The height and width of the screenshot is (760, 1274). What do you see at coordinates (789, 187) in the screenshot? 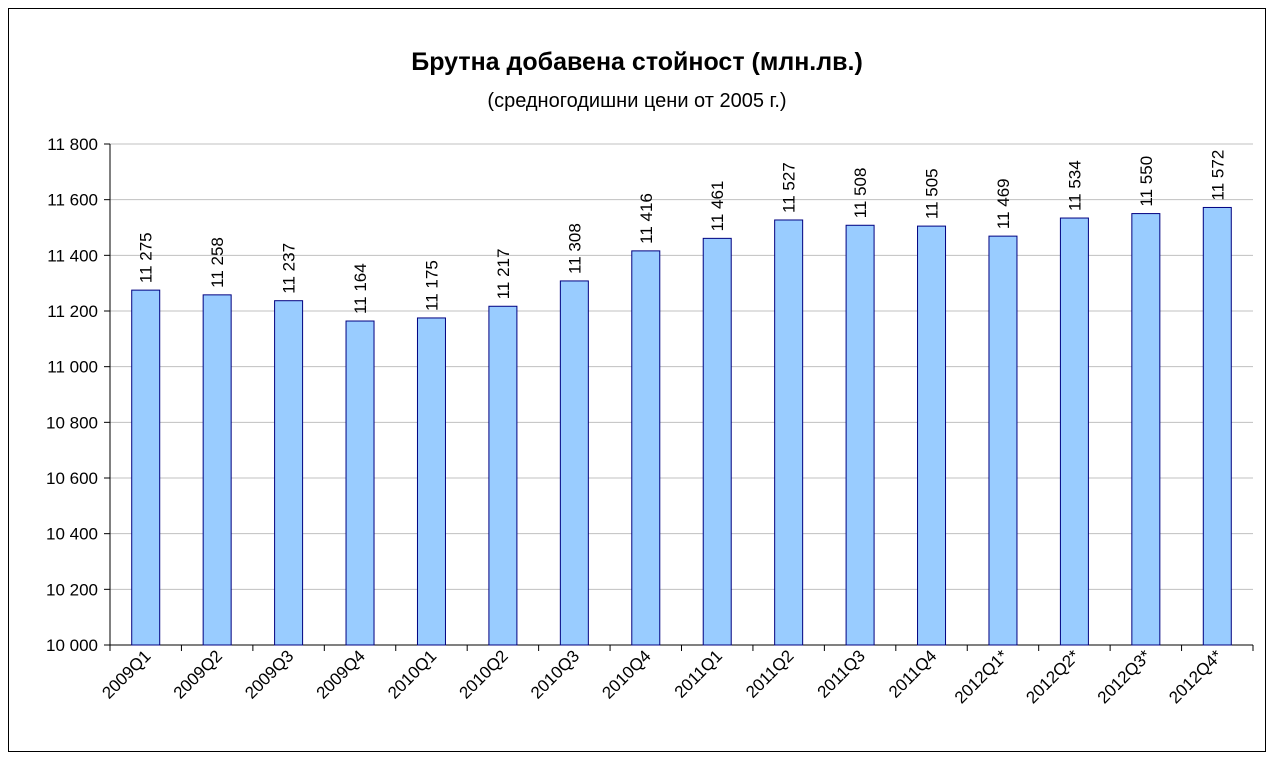
I see `value-label: 11 527` at bounding box center [789, 187].